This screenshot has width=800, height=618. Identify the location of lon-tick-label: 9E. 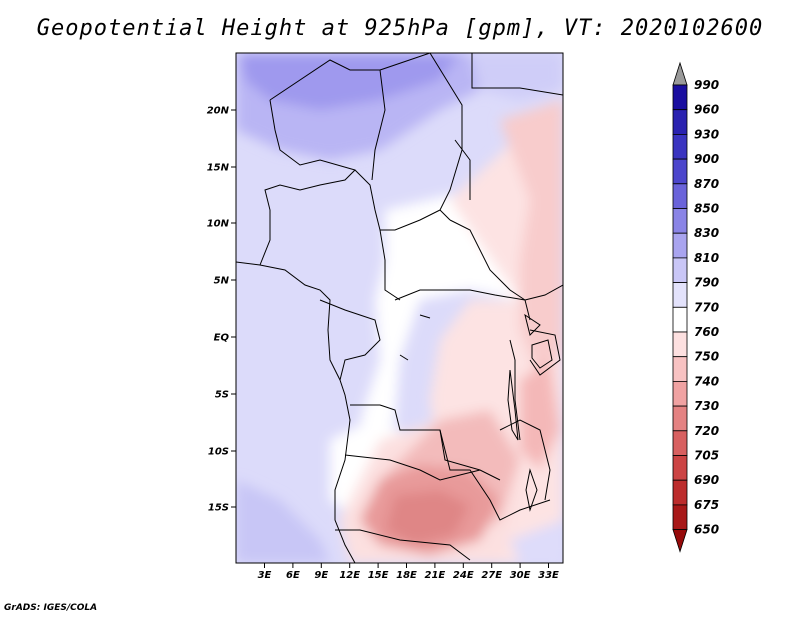
(321, 575).